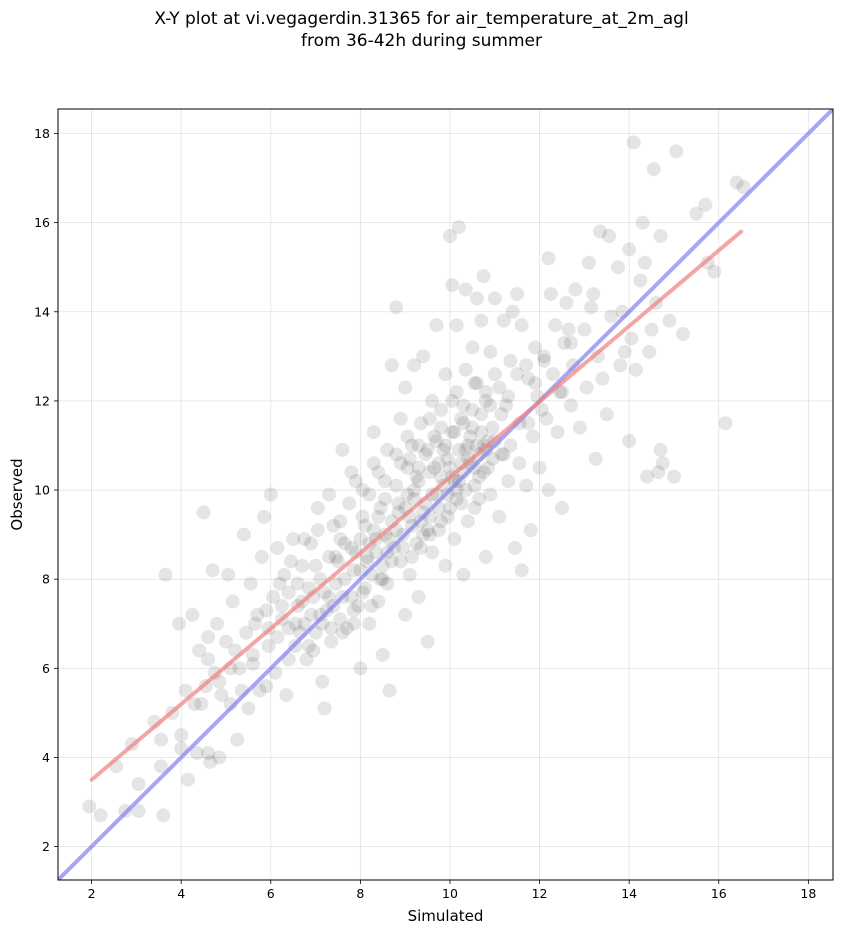 The image size is (843, 934). Describe the element at coordinates (450, 893) in the screenshot. I see `x-tick-label-4: 10` at that location.